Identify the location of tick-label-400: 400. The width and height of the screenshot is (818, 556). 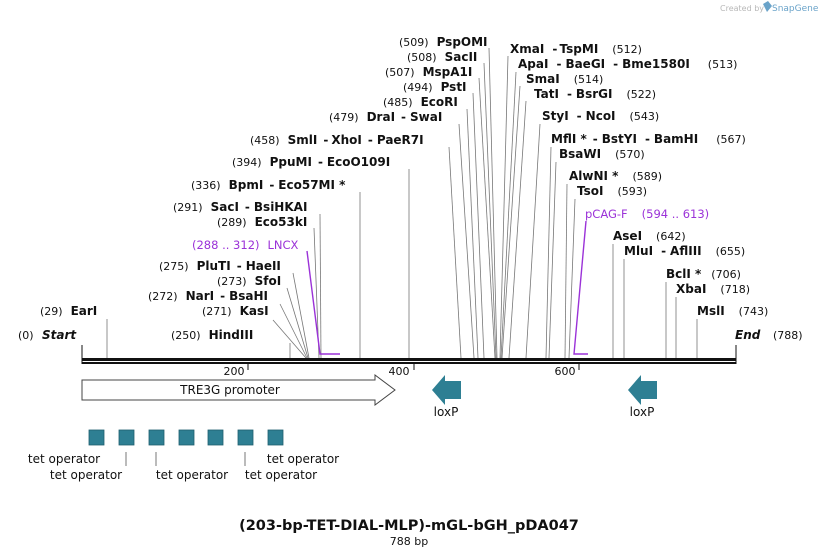
(399, 371).